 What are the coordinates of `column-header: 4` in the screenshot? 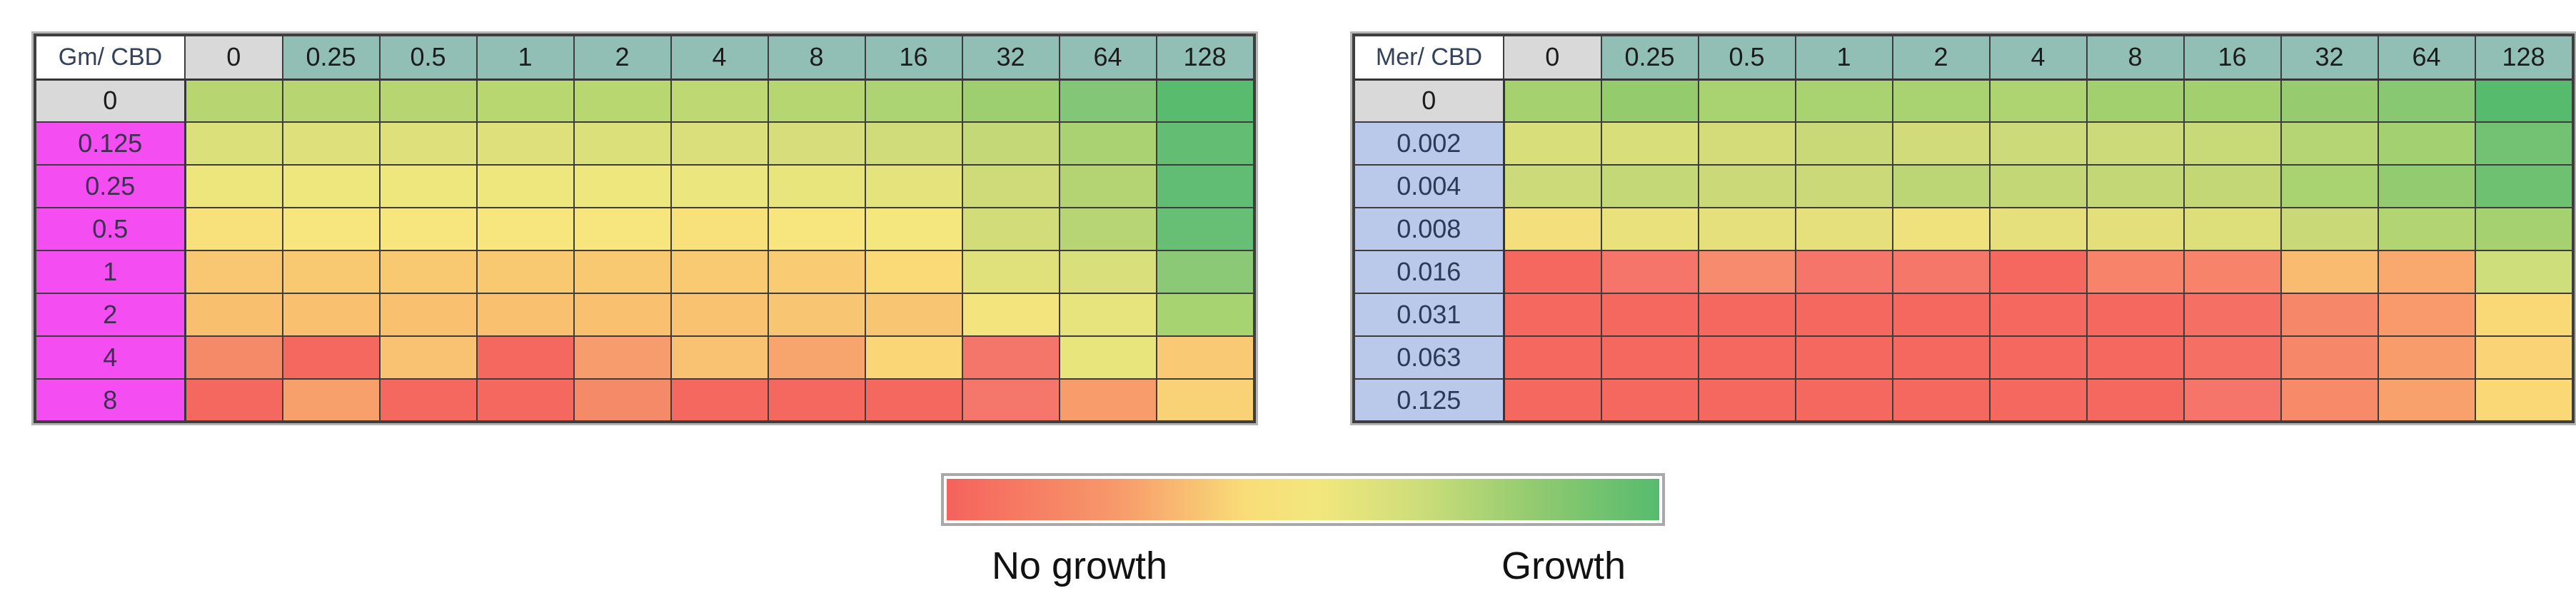 It's located at (2038, 57).